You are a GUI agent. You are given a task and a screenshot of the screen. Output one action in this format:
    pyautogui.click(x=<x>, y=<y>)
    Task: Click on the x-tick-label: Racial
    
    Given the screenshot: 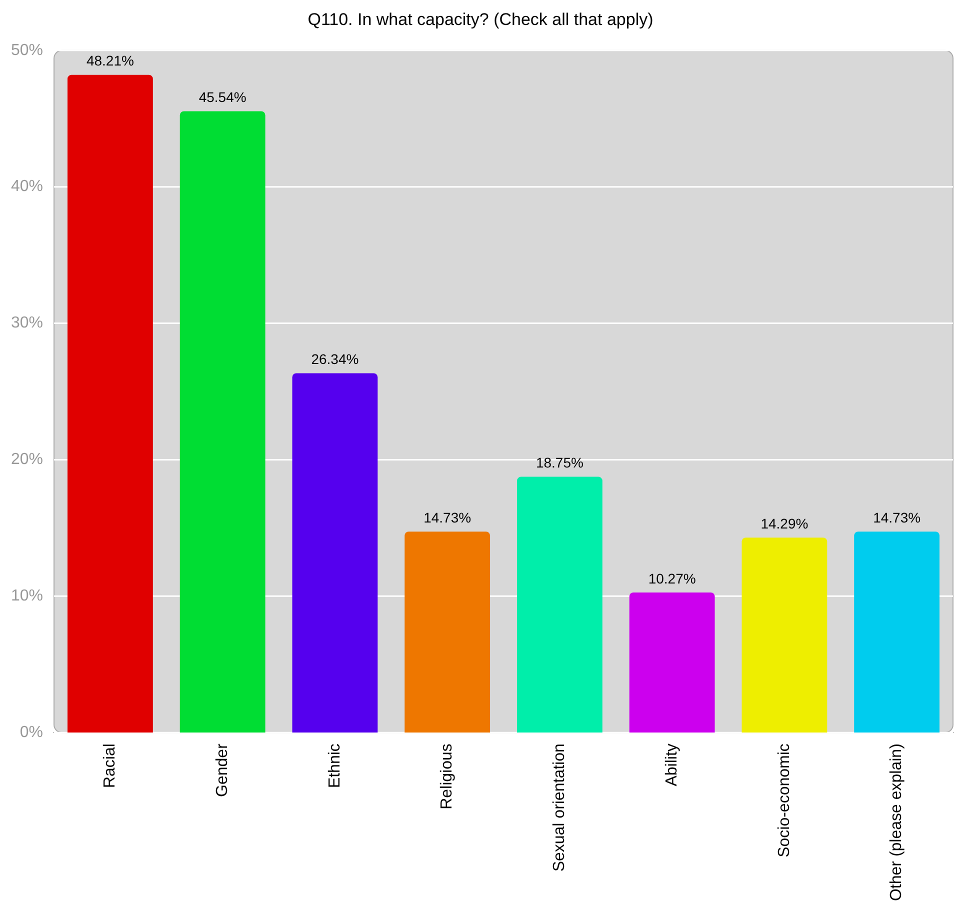 What is the action you would take?
    pyautogui.click(x=110, y=766)
    